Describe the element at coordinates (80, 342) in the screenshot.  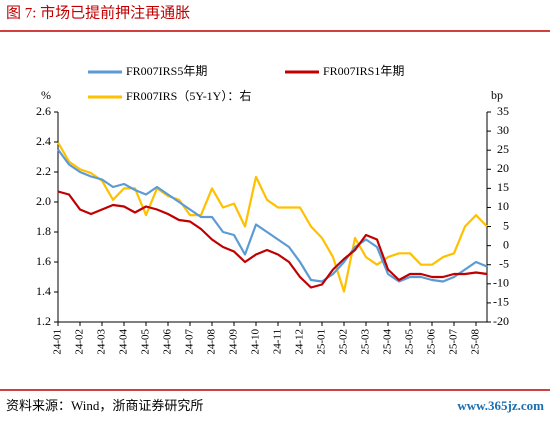
I see `x-tick-label: 24-02` at that location.